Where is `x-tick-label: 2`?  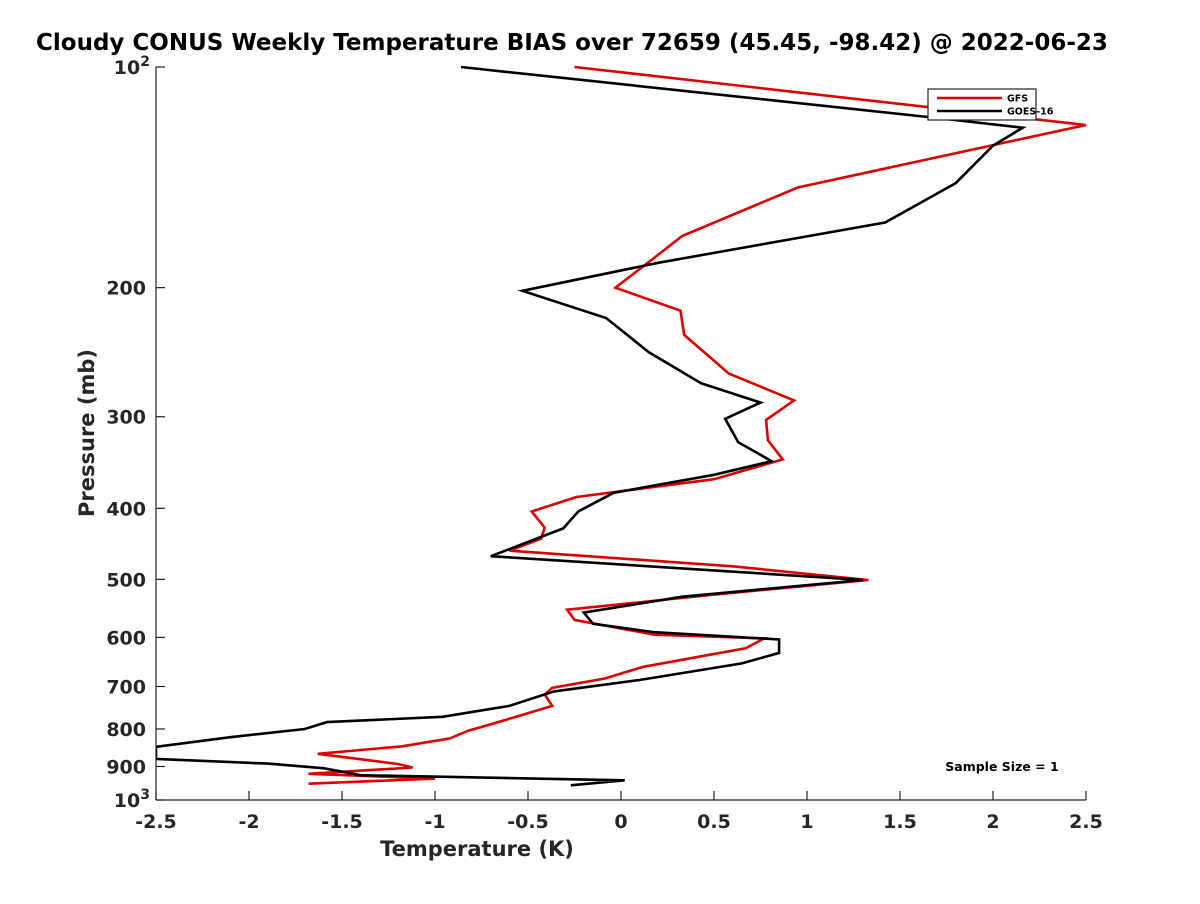 x-tick-label: 2 is located at coordinates (992, 822).